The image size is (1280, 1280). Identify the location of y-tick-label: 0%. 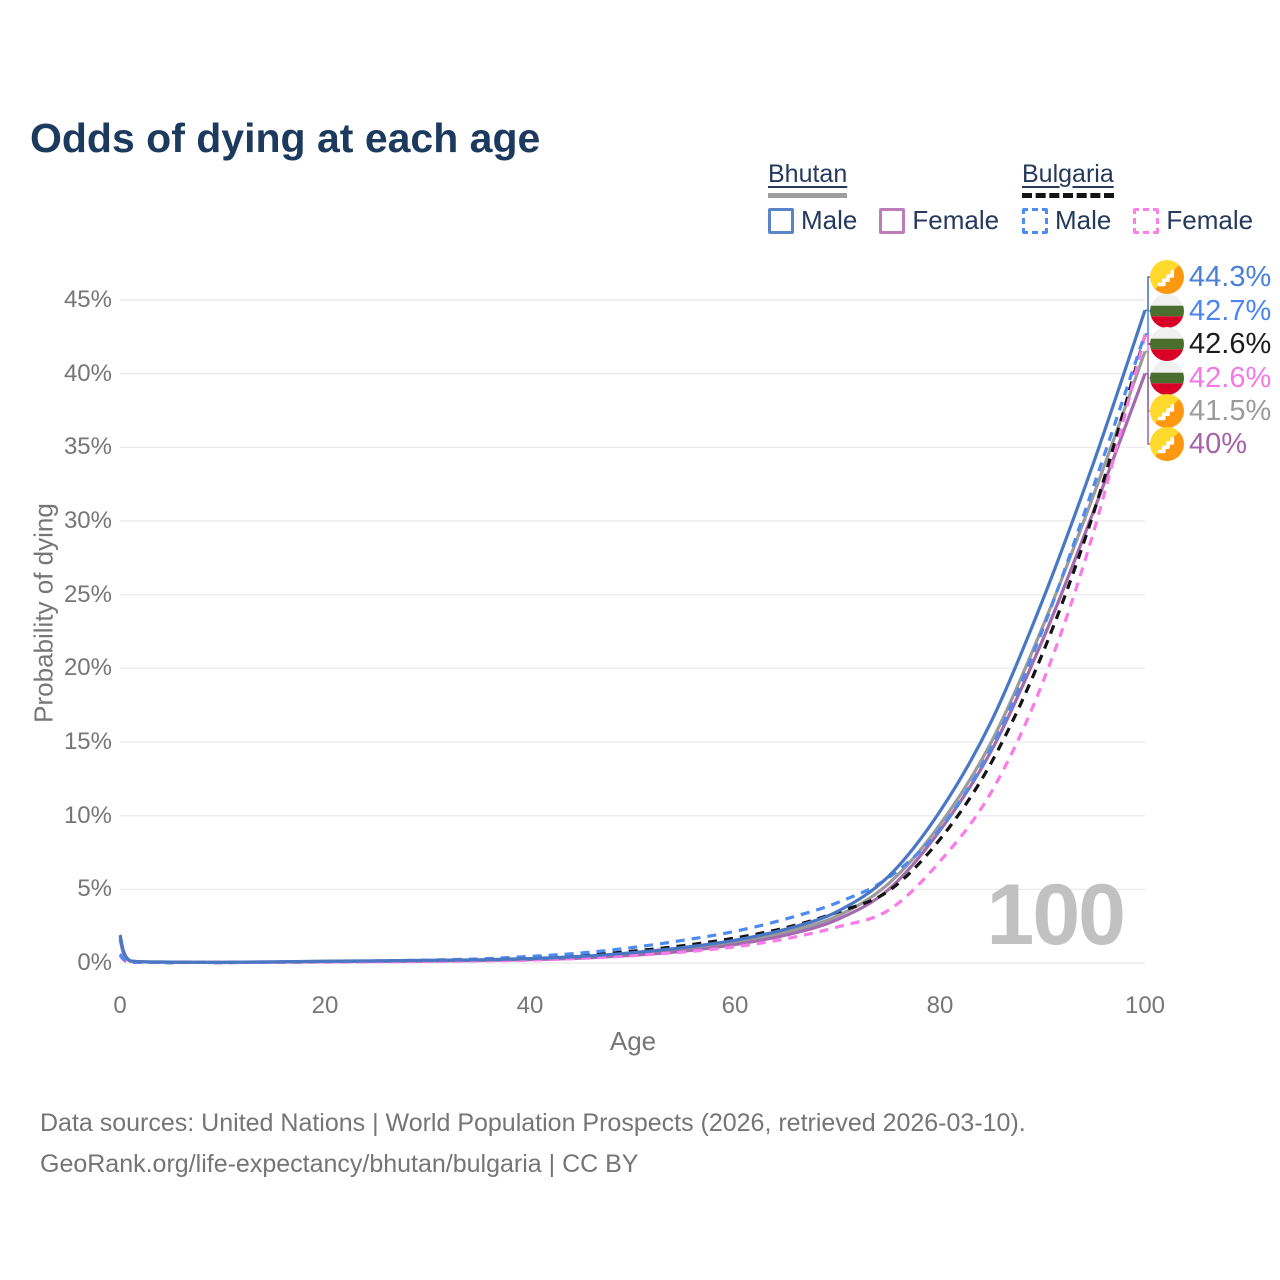
(94, 962).